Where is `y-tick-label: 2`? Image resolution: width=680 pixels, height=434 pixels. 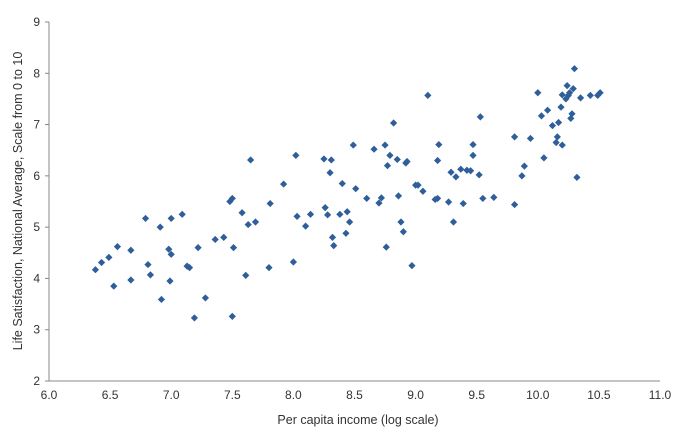
y-tick-label: 2 is located at coordinates (36, 381).